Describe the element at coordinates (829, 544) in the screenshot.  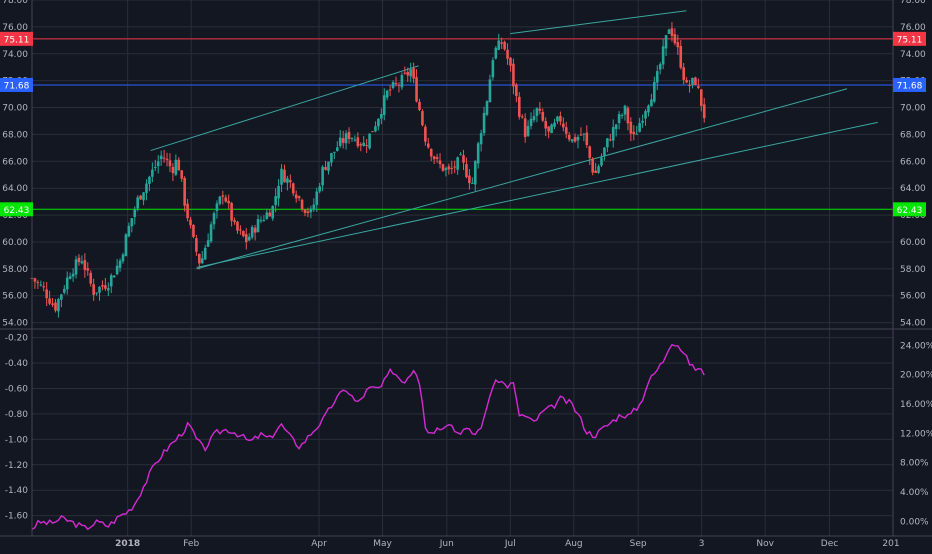
I see `time-tick-label: Dec` at that location.